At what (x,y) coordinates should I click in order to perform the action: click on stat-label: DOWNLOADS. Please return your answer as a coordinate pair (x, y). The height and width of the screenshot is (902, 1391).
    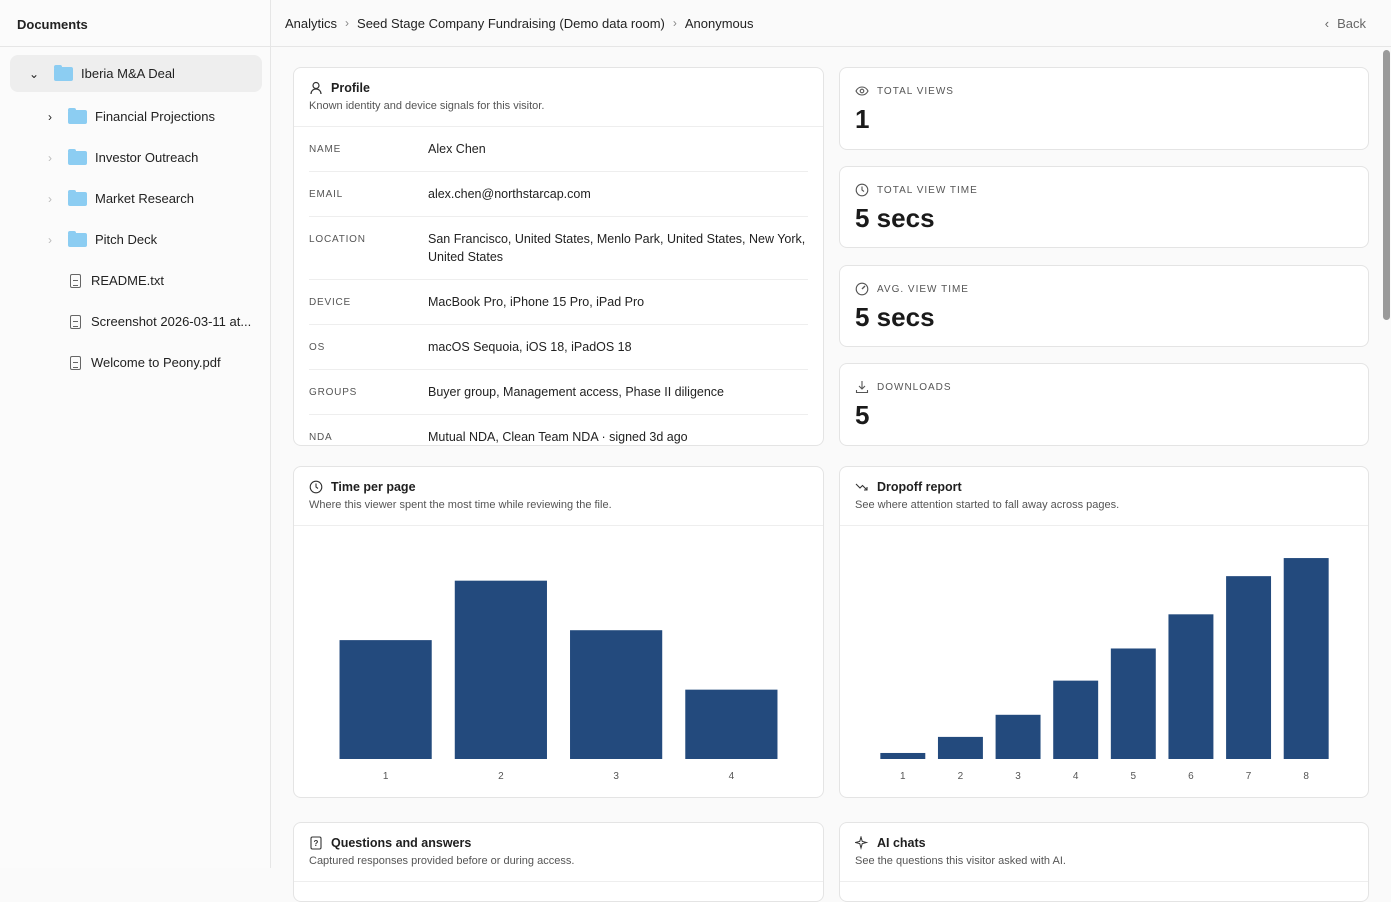
    Looking at the image, I should click on (914, 387).